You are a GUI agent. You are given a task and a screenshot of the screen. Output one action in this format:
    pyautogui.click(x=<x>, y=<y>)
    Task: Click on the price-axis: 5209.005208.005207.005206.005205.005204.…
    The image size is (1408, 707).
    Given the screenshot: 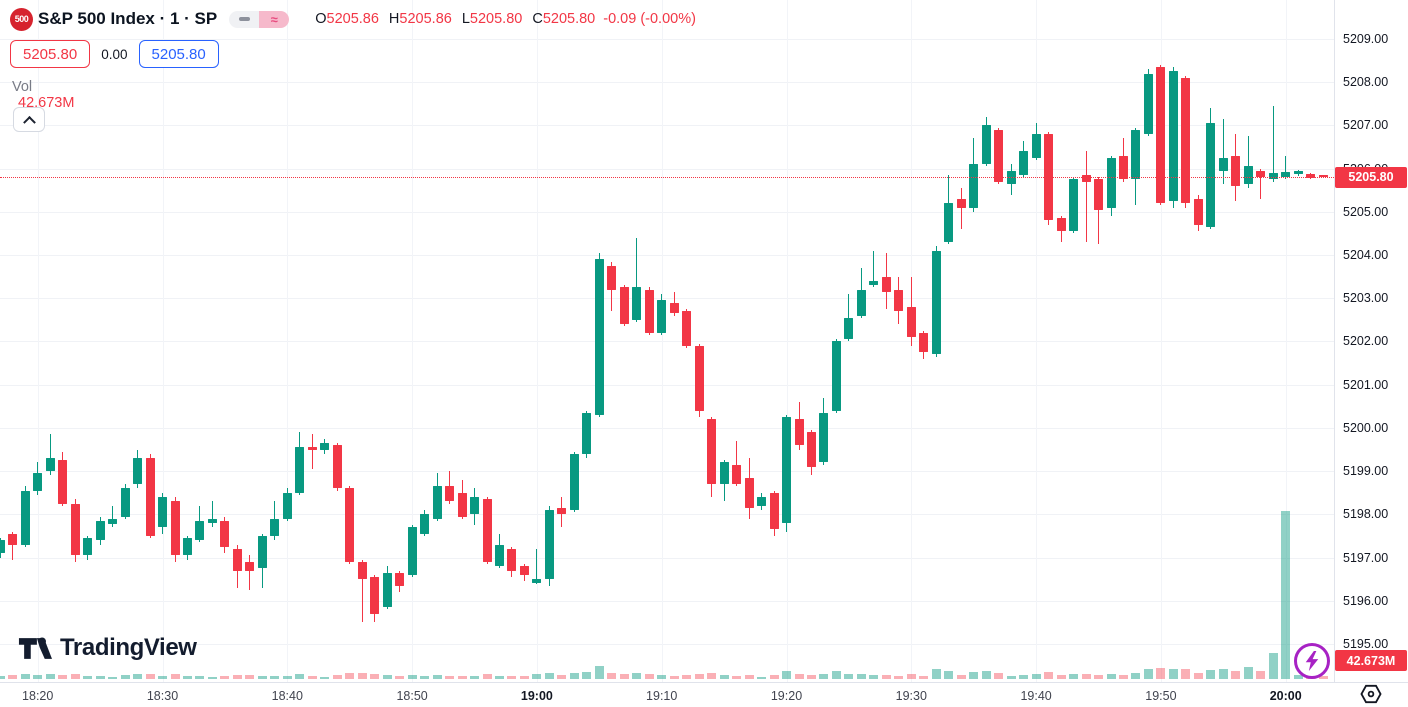 What is the action you would take?
    pyautogui.click(x=1371, y=341)
    